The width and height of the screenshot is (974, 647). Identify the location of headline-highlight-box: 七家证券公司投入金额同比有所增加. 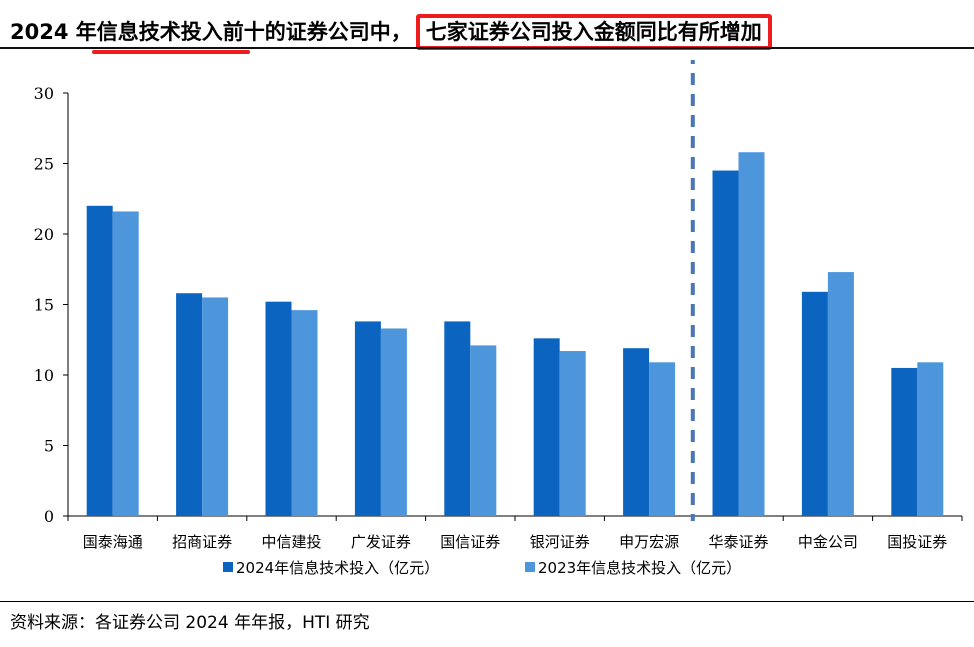
(593, 32).